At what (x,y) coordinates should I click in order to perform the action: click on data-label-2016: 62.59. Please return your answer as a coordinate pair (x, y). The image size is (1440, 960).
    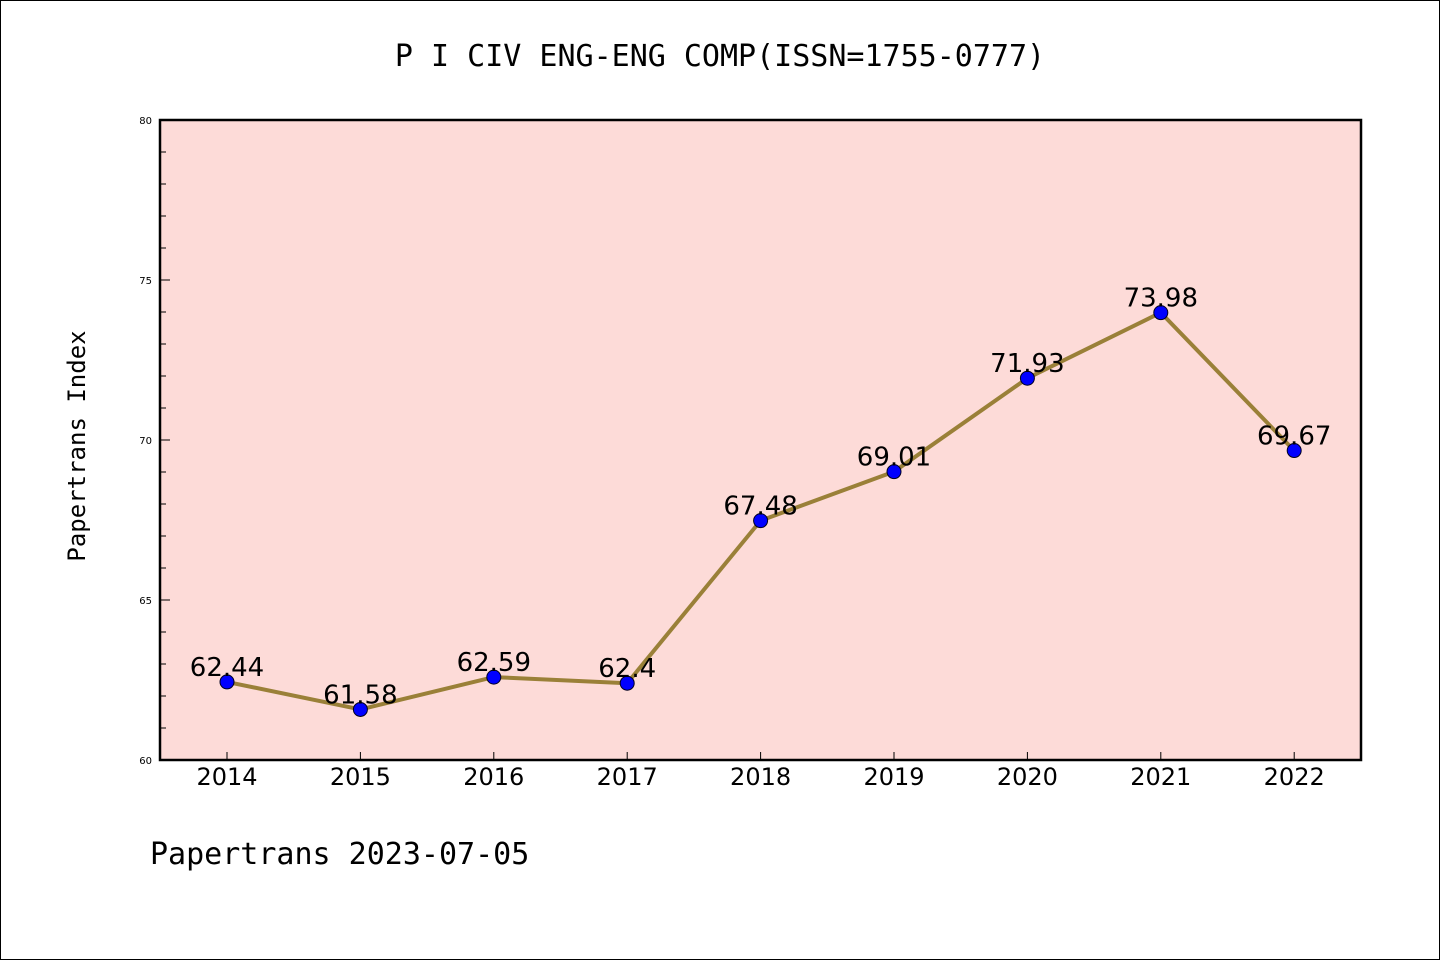
    Looking at the image, I should click on (494, 663).